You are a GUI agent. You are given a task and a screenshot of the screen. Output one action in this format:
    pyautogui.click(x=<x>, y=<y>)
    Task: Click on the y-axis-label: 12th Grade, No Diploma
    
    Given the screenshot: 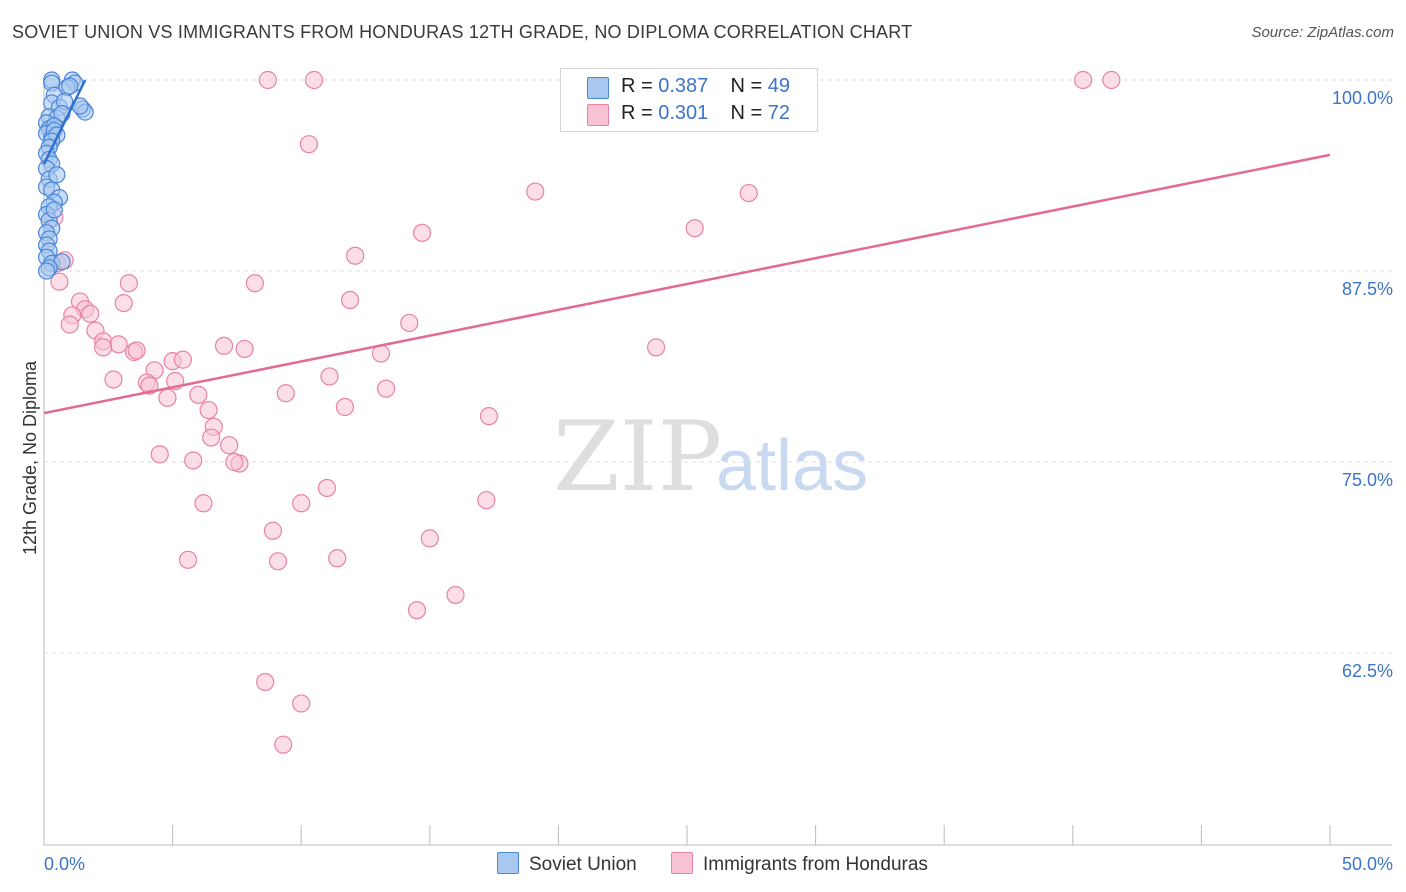 What is the action you would take?
    pyautogui.click(x=30, y=457)
    